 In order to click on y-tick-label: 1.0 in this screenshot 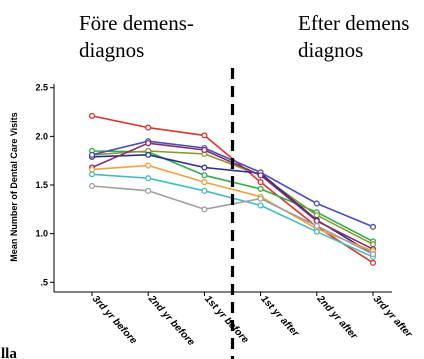, I will do `click(41, 234)`.